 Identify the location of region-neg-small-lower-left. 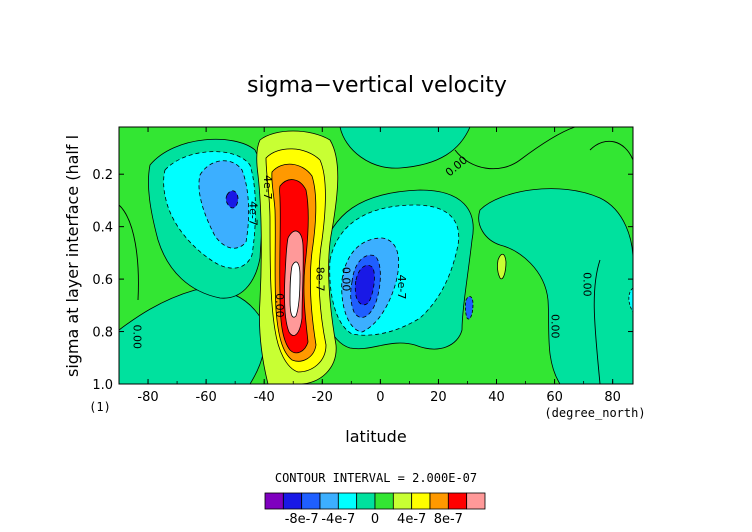
(192, 336).